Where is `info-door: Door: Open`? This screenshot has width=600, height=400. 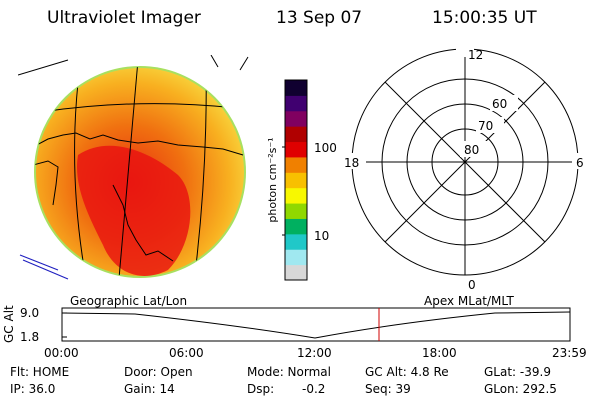
info-door: Door: Open is located at coordinates (158, 372).